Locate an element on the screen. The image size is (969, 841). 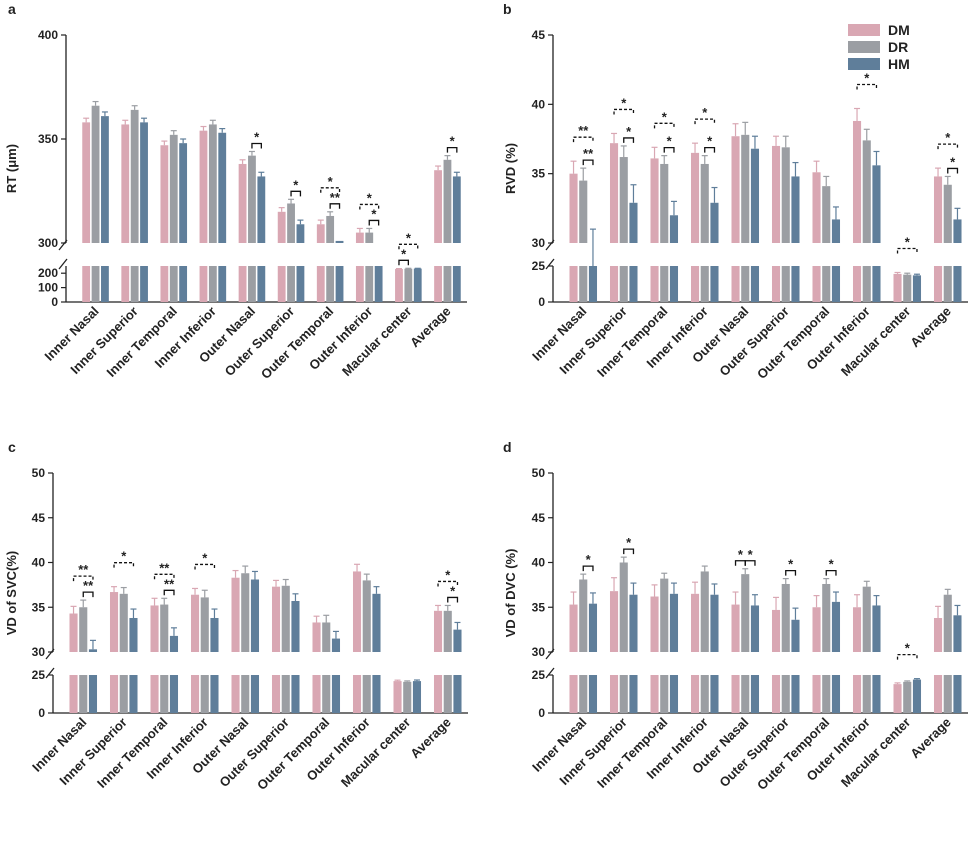
significance-label: ** is located at coordinates (335, 197).